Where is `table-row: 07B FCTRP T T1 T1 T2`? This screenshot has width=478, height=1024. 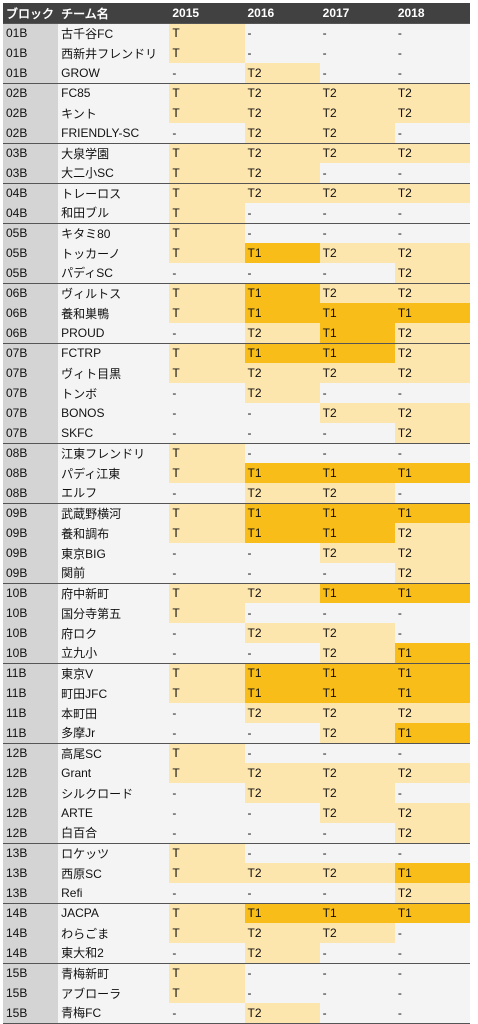 table-row: 07B FCTRP T T1 T1 T2 is located at coordinates (236, 352).